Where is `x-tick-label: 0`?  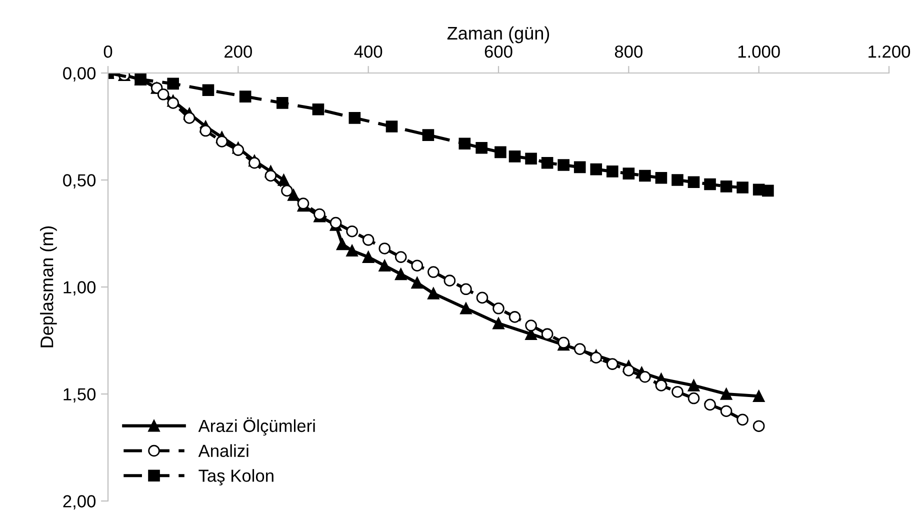
x-tick-label: 0 is located at coordinates (108, 51).